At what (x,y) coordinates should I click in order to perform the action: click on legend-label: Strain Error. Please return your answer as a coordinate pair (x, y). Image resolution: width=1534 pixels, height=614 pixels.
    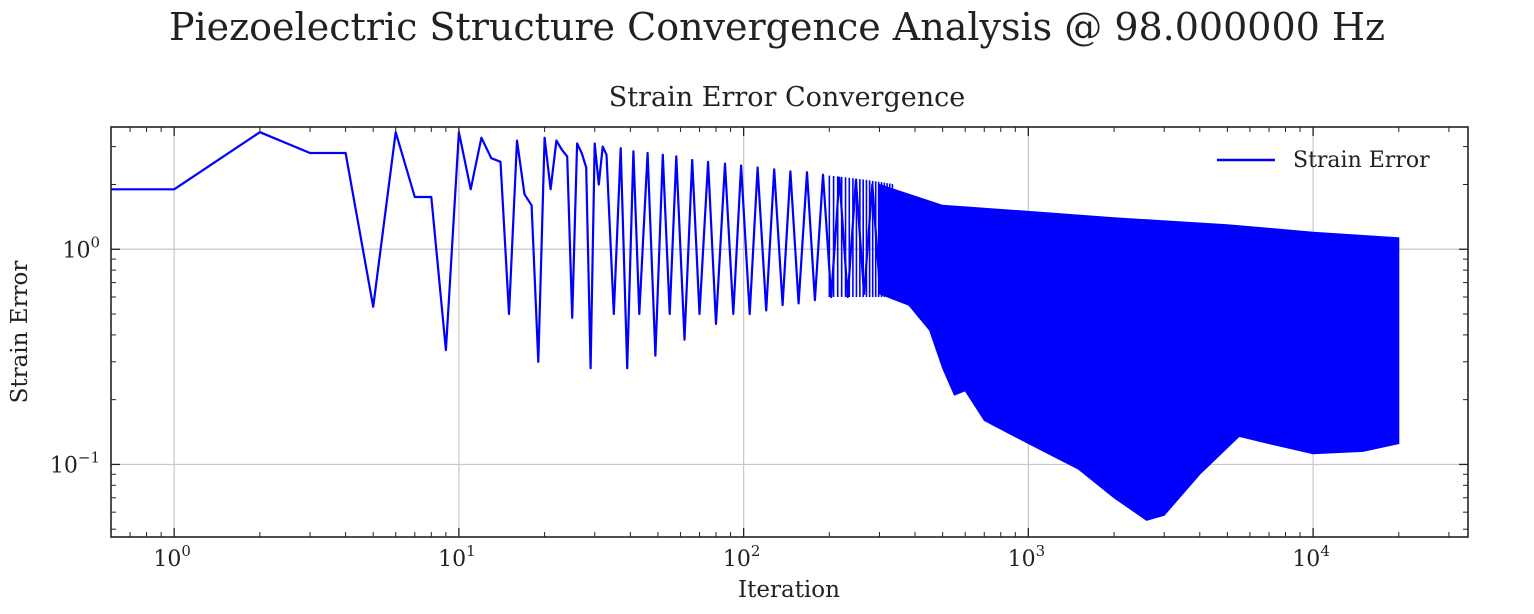
    Looking at the image, I should click on (1361, 160).